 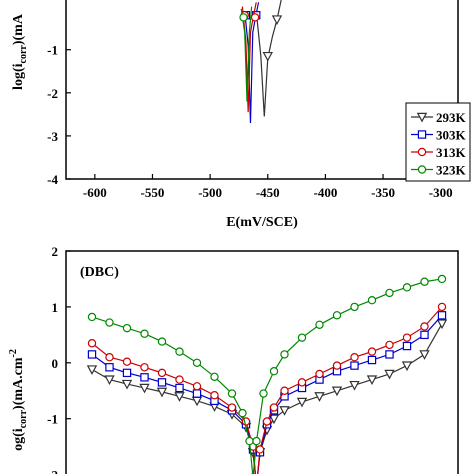 I want to click on top-series-marker-323K, so click(x=243, y=17).